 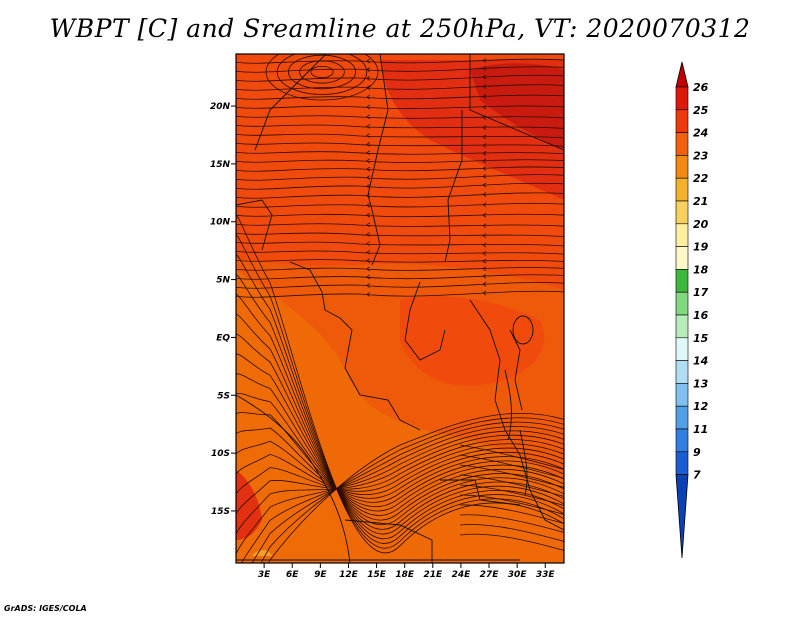 What do you see at coordinates (220, 223) in the screenshot?
I see `lat-tick-label: 10N` at bounding box center [220, 223].